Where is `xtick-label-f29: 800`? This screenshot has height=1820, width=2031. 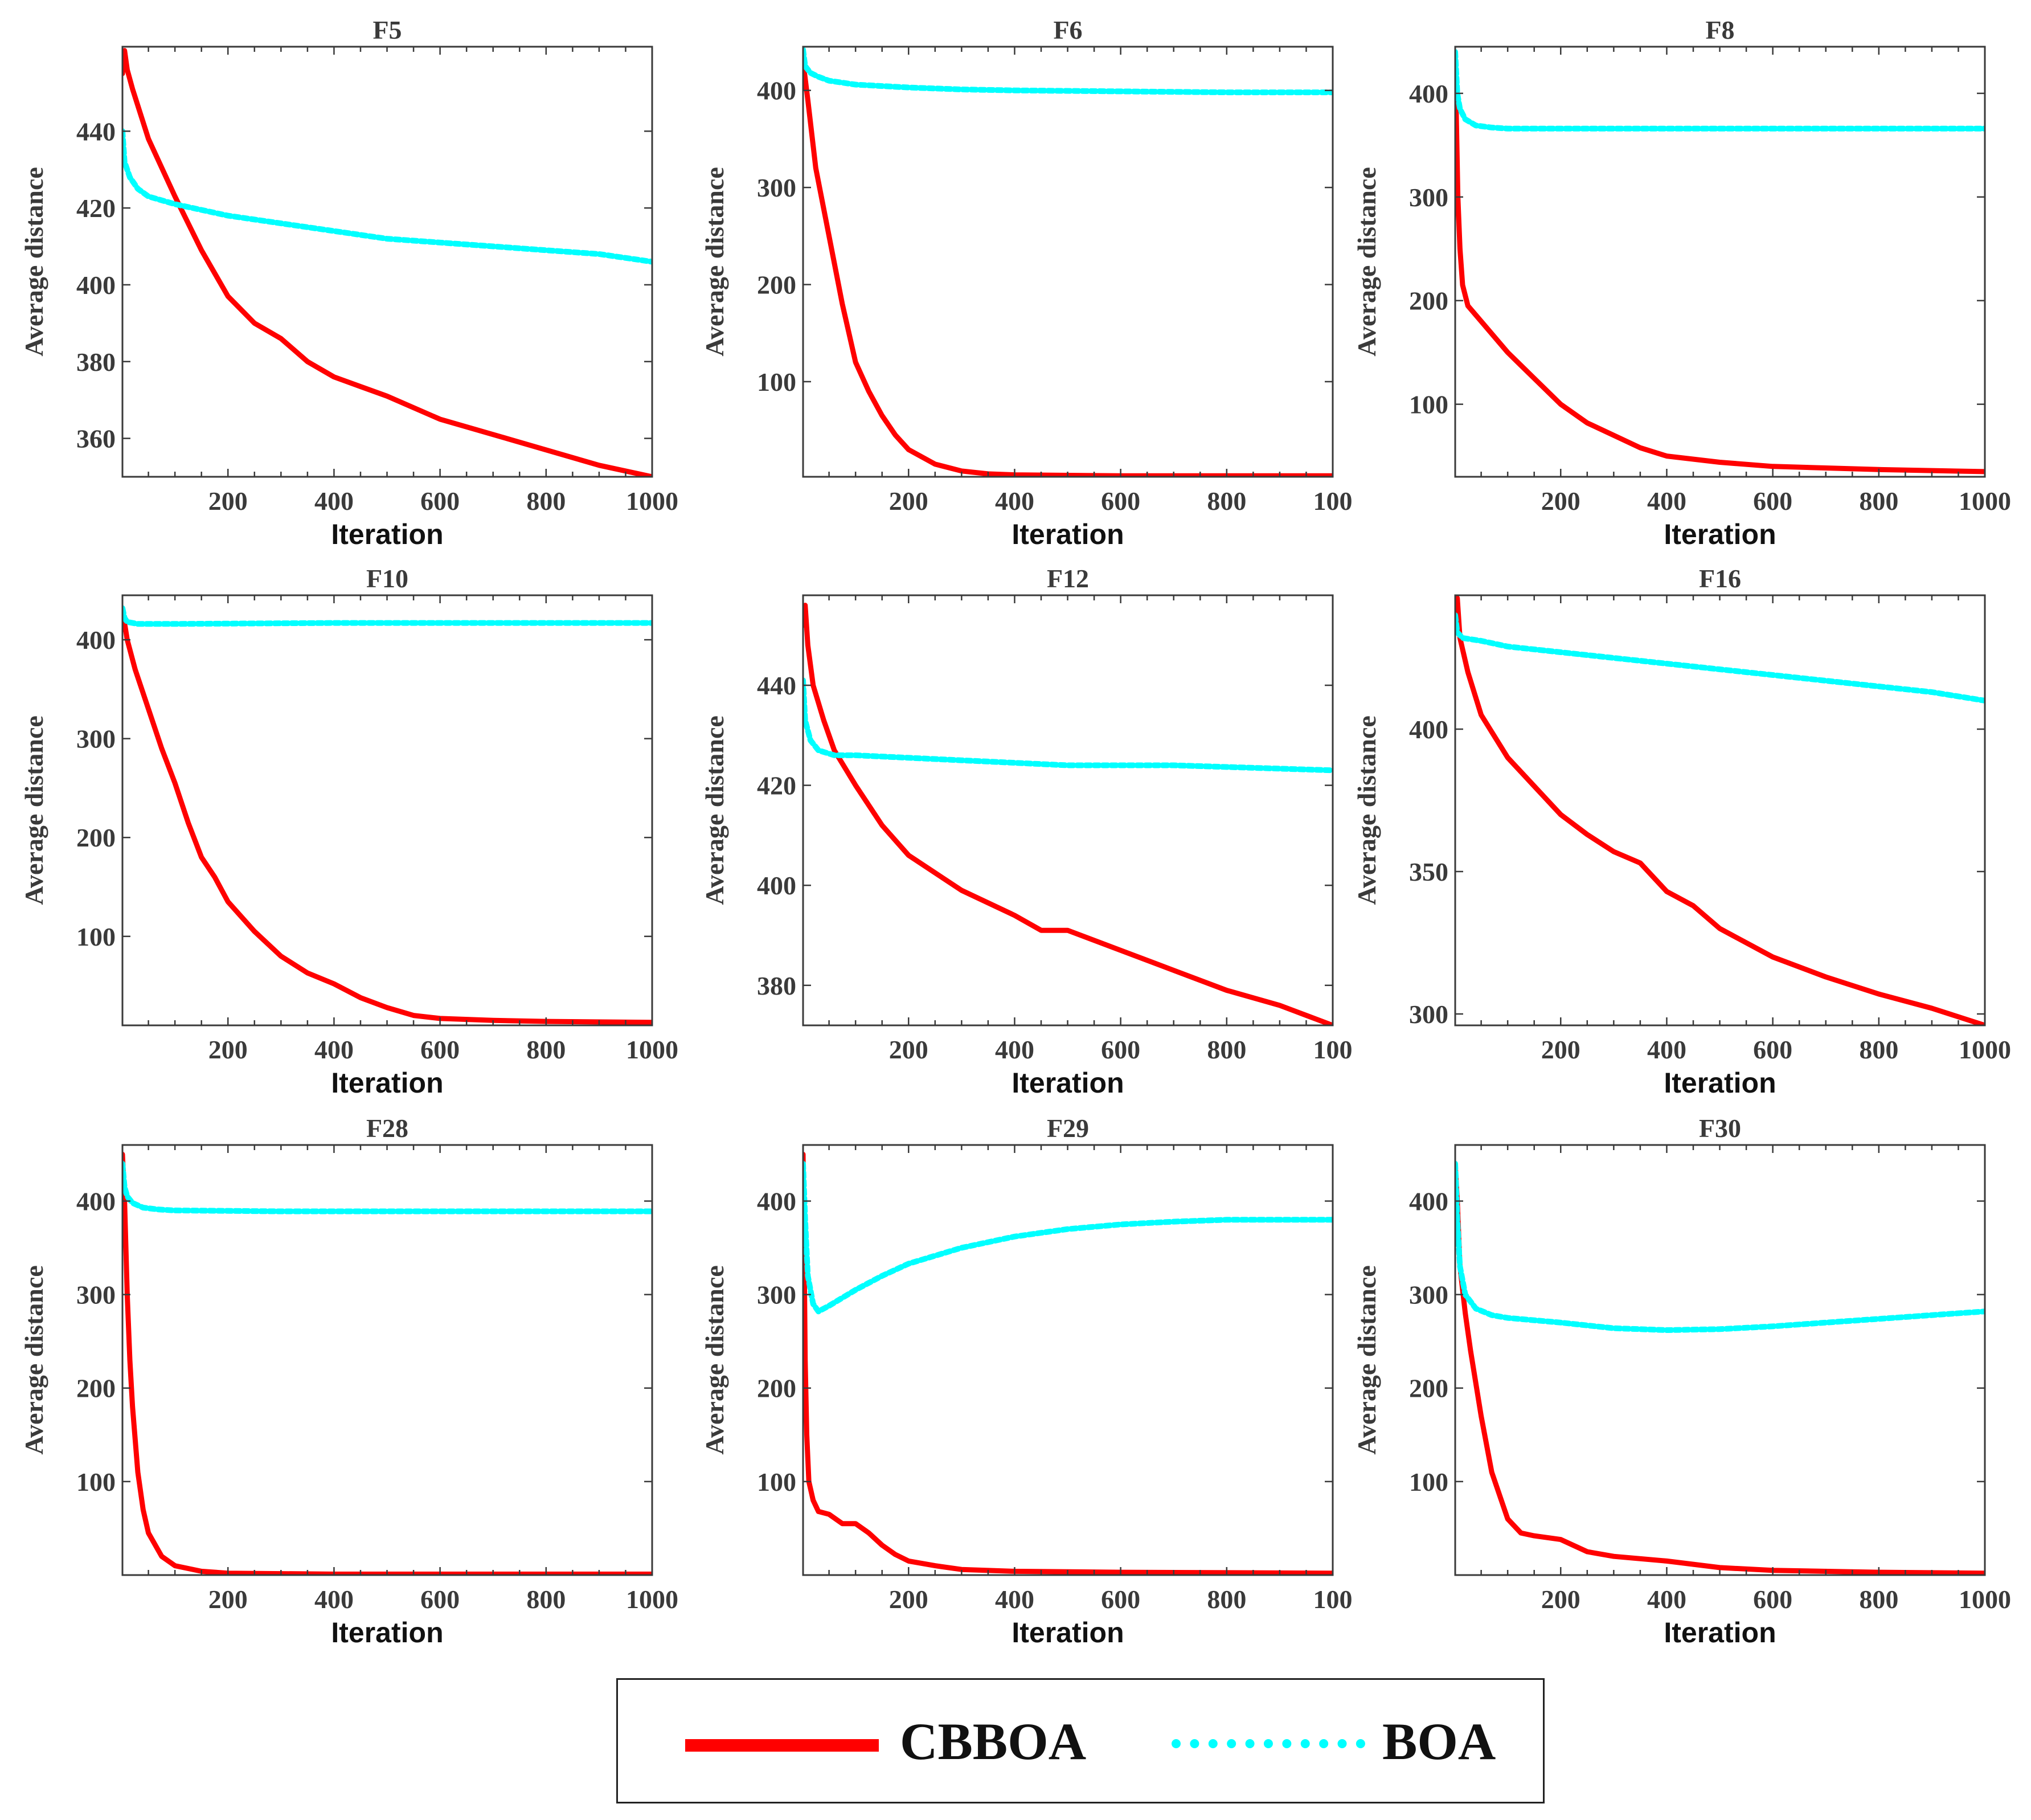
xtick-label-f29: 800 is located at coordinates (1227, 1599).